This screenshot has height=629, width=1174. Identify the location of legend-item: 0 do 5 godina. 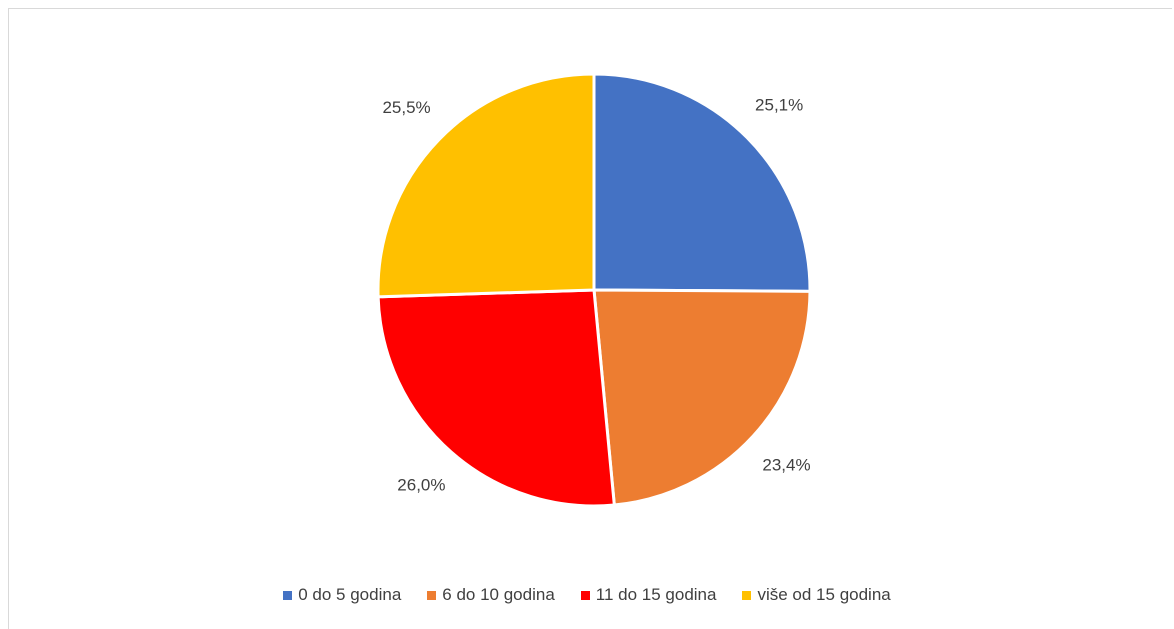
(342, 595).